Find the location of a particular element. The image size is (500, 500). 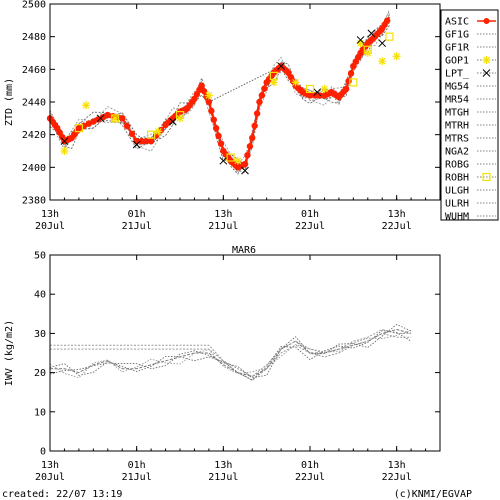

iwv-gray-curves is located at coordinates (230, 352).